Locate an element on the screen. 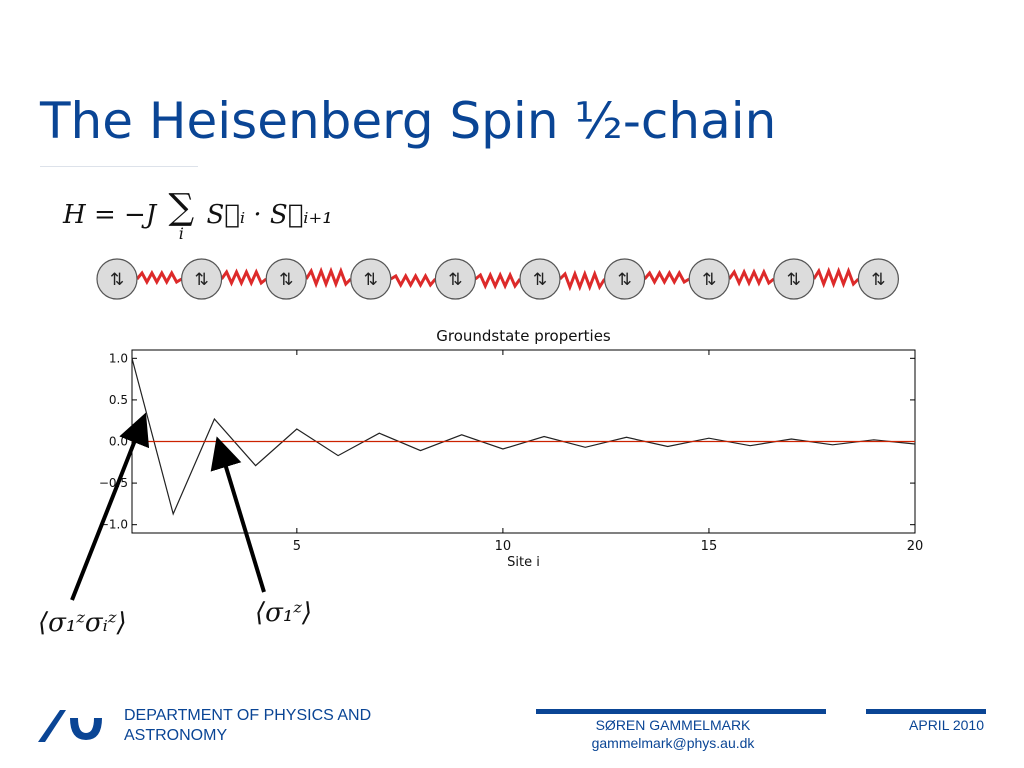 The width and height of the screenshot is (1024, 768). y-tick-label: 0.5 is located at coordinates (118, 400).